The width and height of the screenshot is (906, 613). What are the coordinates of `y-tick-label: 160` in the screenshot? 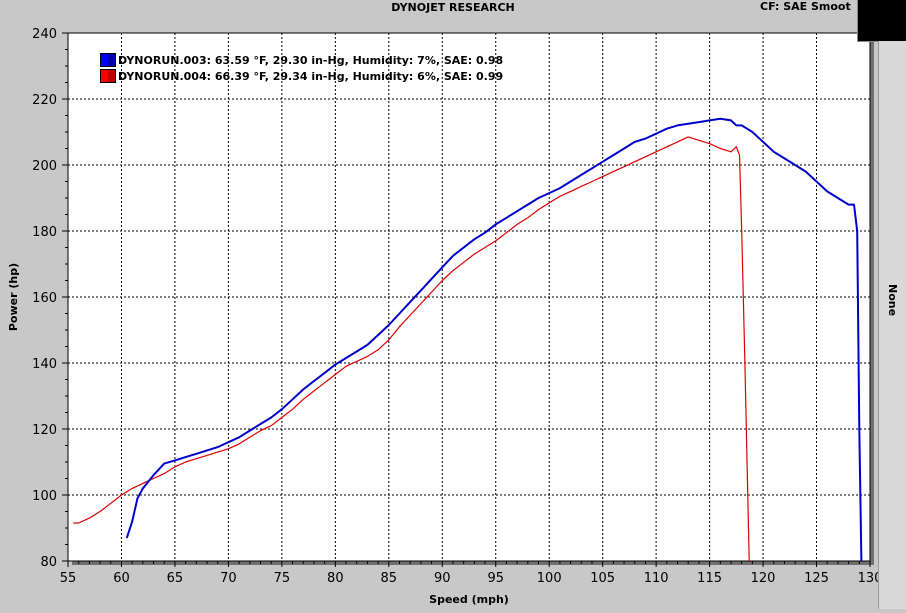 It's located at (44, 298).